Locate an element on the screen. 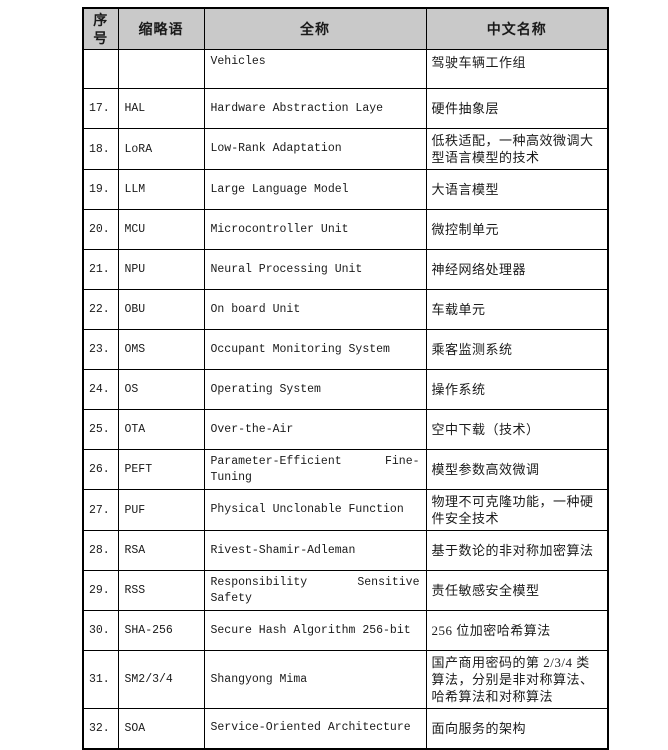  cell-abbreviation: RSA is located at coordinates (161, 550).